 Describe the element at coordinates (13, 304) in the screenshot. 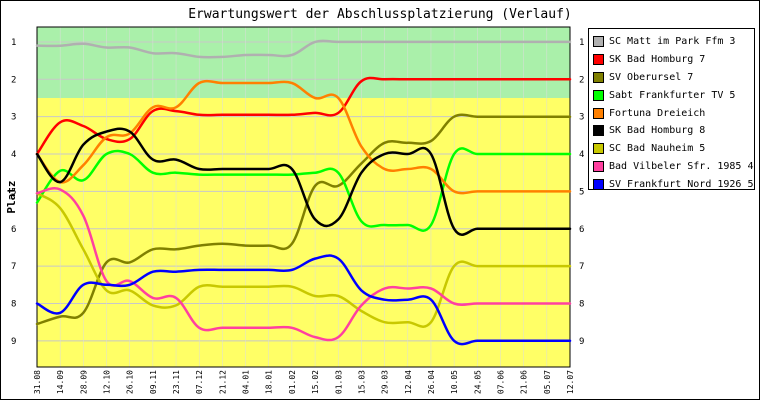

I see `y-tick-label-left: 8` at that location.